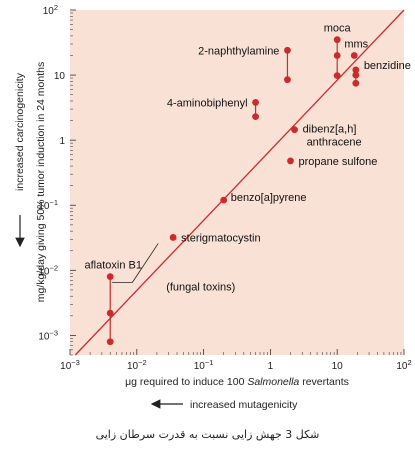  Describe the element at coordinates (269, 198) in the screenshot. I see `compound-label: benzo[a]pyrene` at that location.